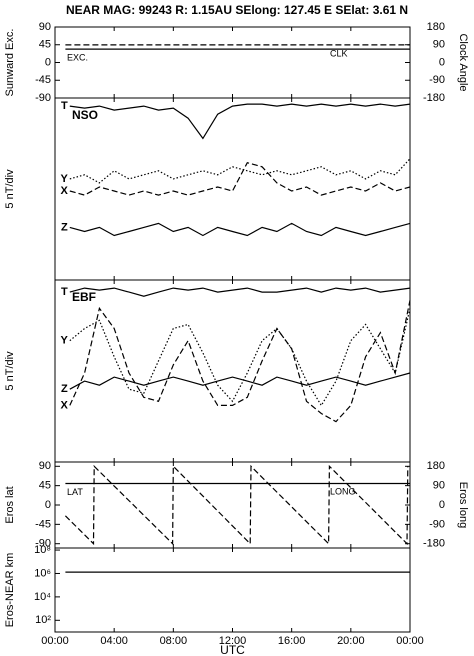 This screenshot has width=474, height=656. I want to click on x-axis-label: UTC, so click(232, 649).